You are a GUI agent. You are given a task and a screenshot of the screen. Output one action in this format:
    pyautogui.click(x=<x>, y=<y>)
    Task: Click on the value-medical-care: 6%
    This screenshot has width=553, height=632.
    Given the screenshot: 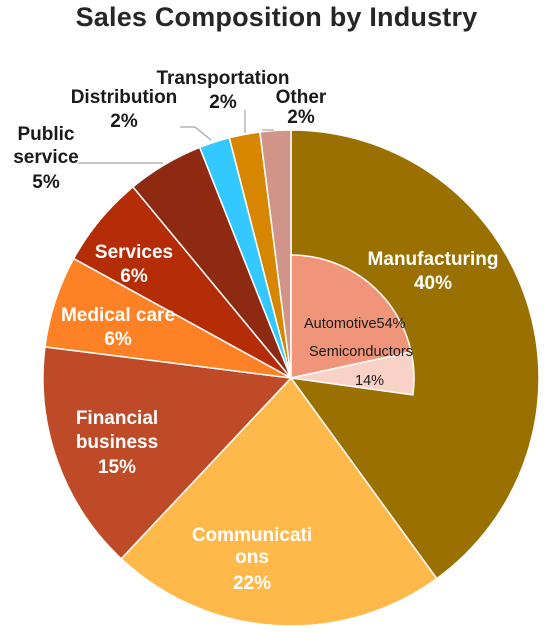 What is the action you would take?
    pyautogui.click(x=118, y=339)
    